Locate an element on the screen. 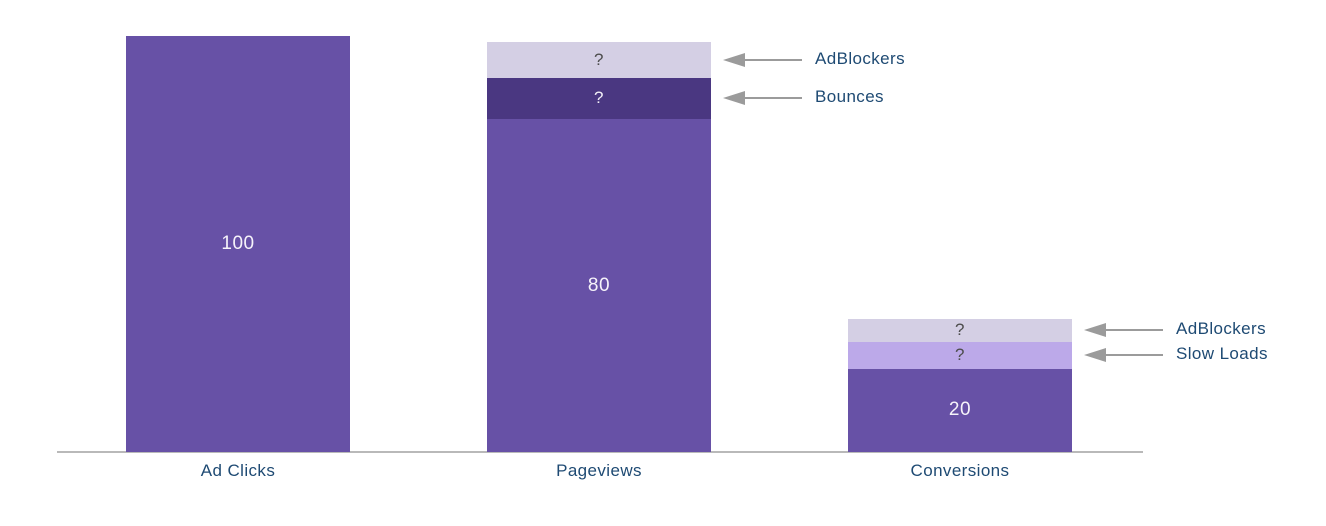  segment-value-label: 100 is located at coordinates (238, 243).